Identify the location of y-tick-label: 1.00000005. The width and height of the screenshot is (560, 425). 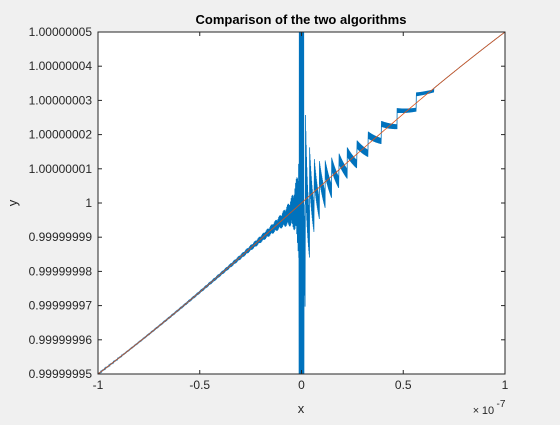
(61, 32).